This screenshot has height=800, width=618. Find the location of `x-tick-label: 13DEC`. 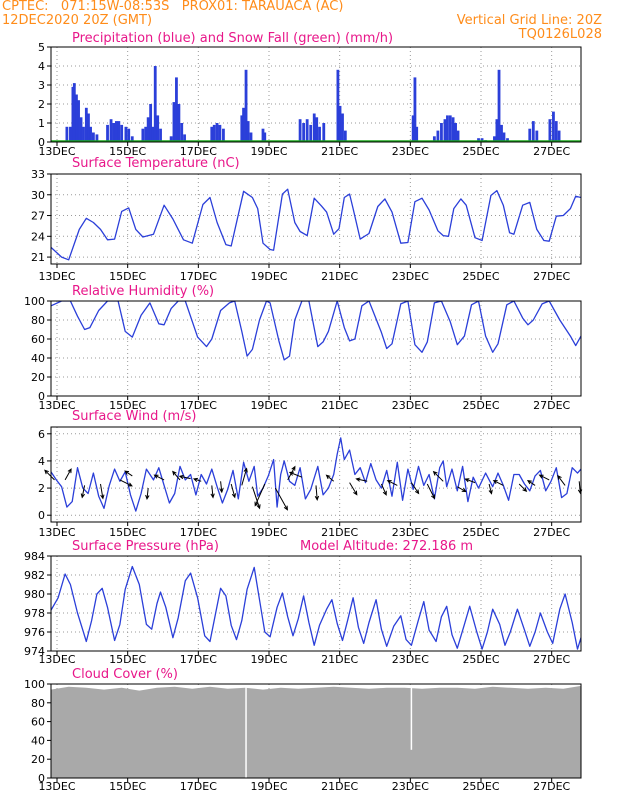

x-tick-label: 13DEC is located at coordinates (56, 405).